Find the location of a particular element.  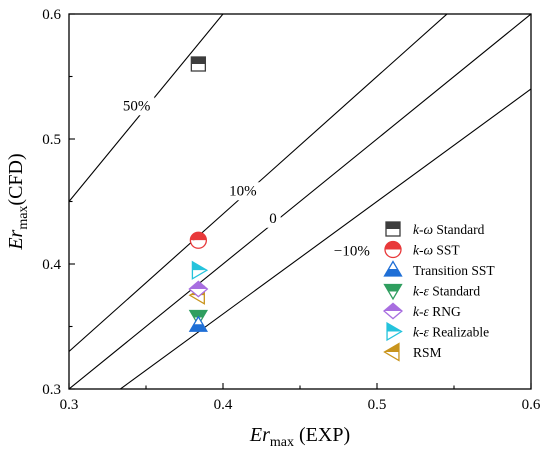

x-tick-label: 0.3 is located at coordinates (69, 405).